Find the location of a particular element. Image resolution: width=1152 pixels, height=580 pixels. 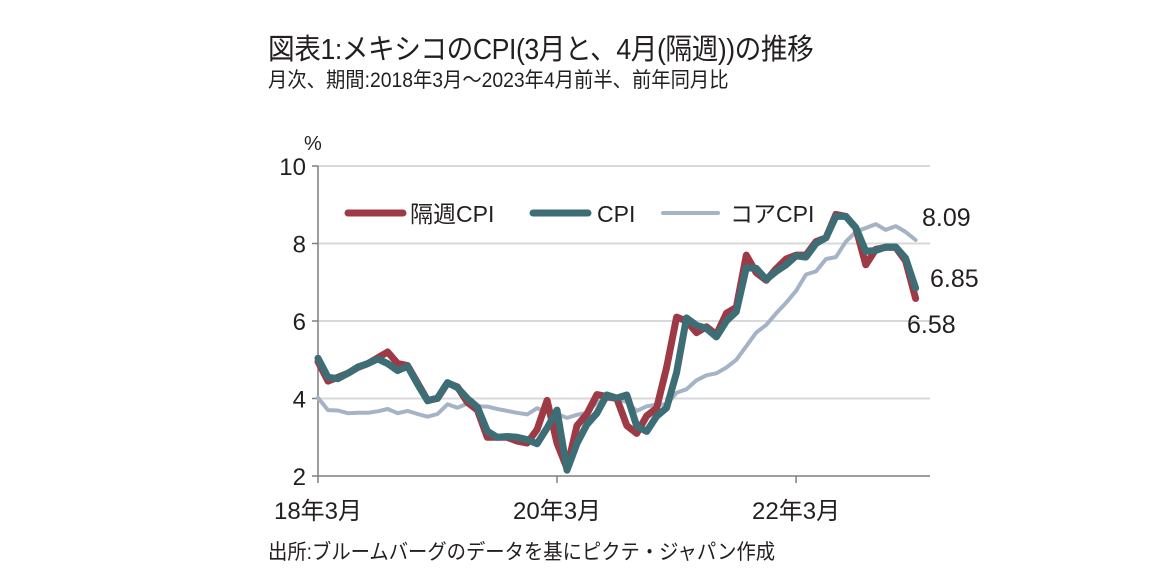

legend-label: CPI is located at coordinates (616, 214).